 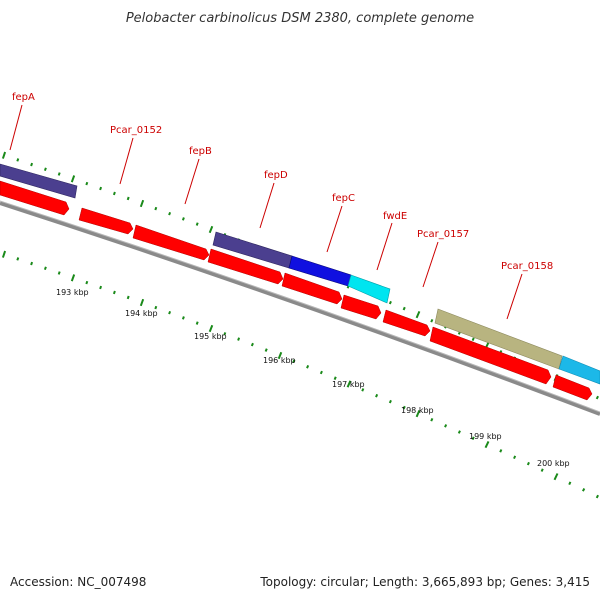 What do you see at coordinates (141, 313) in the screenshot?
I see `scale-label: 194 kbp` at bounding box center [141, 313].